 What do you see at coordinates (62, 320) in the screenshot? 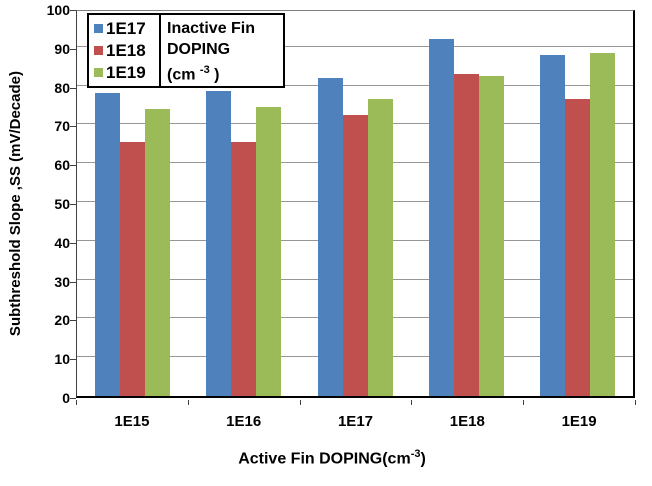
I see `y-tick-label: 20` at bounding box center [62, 320].